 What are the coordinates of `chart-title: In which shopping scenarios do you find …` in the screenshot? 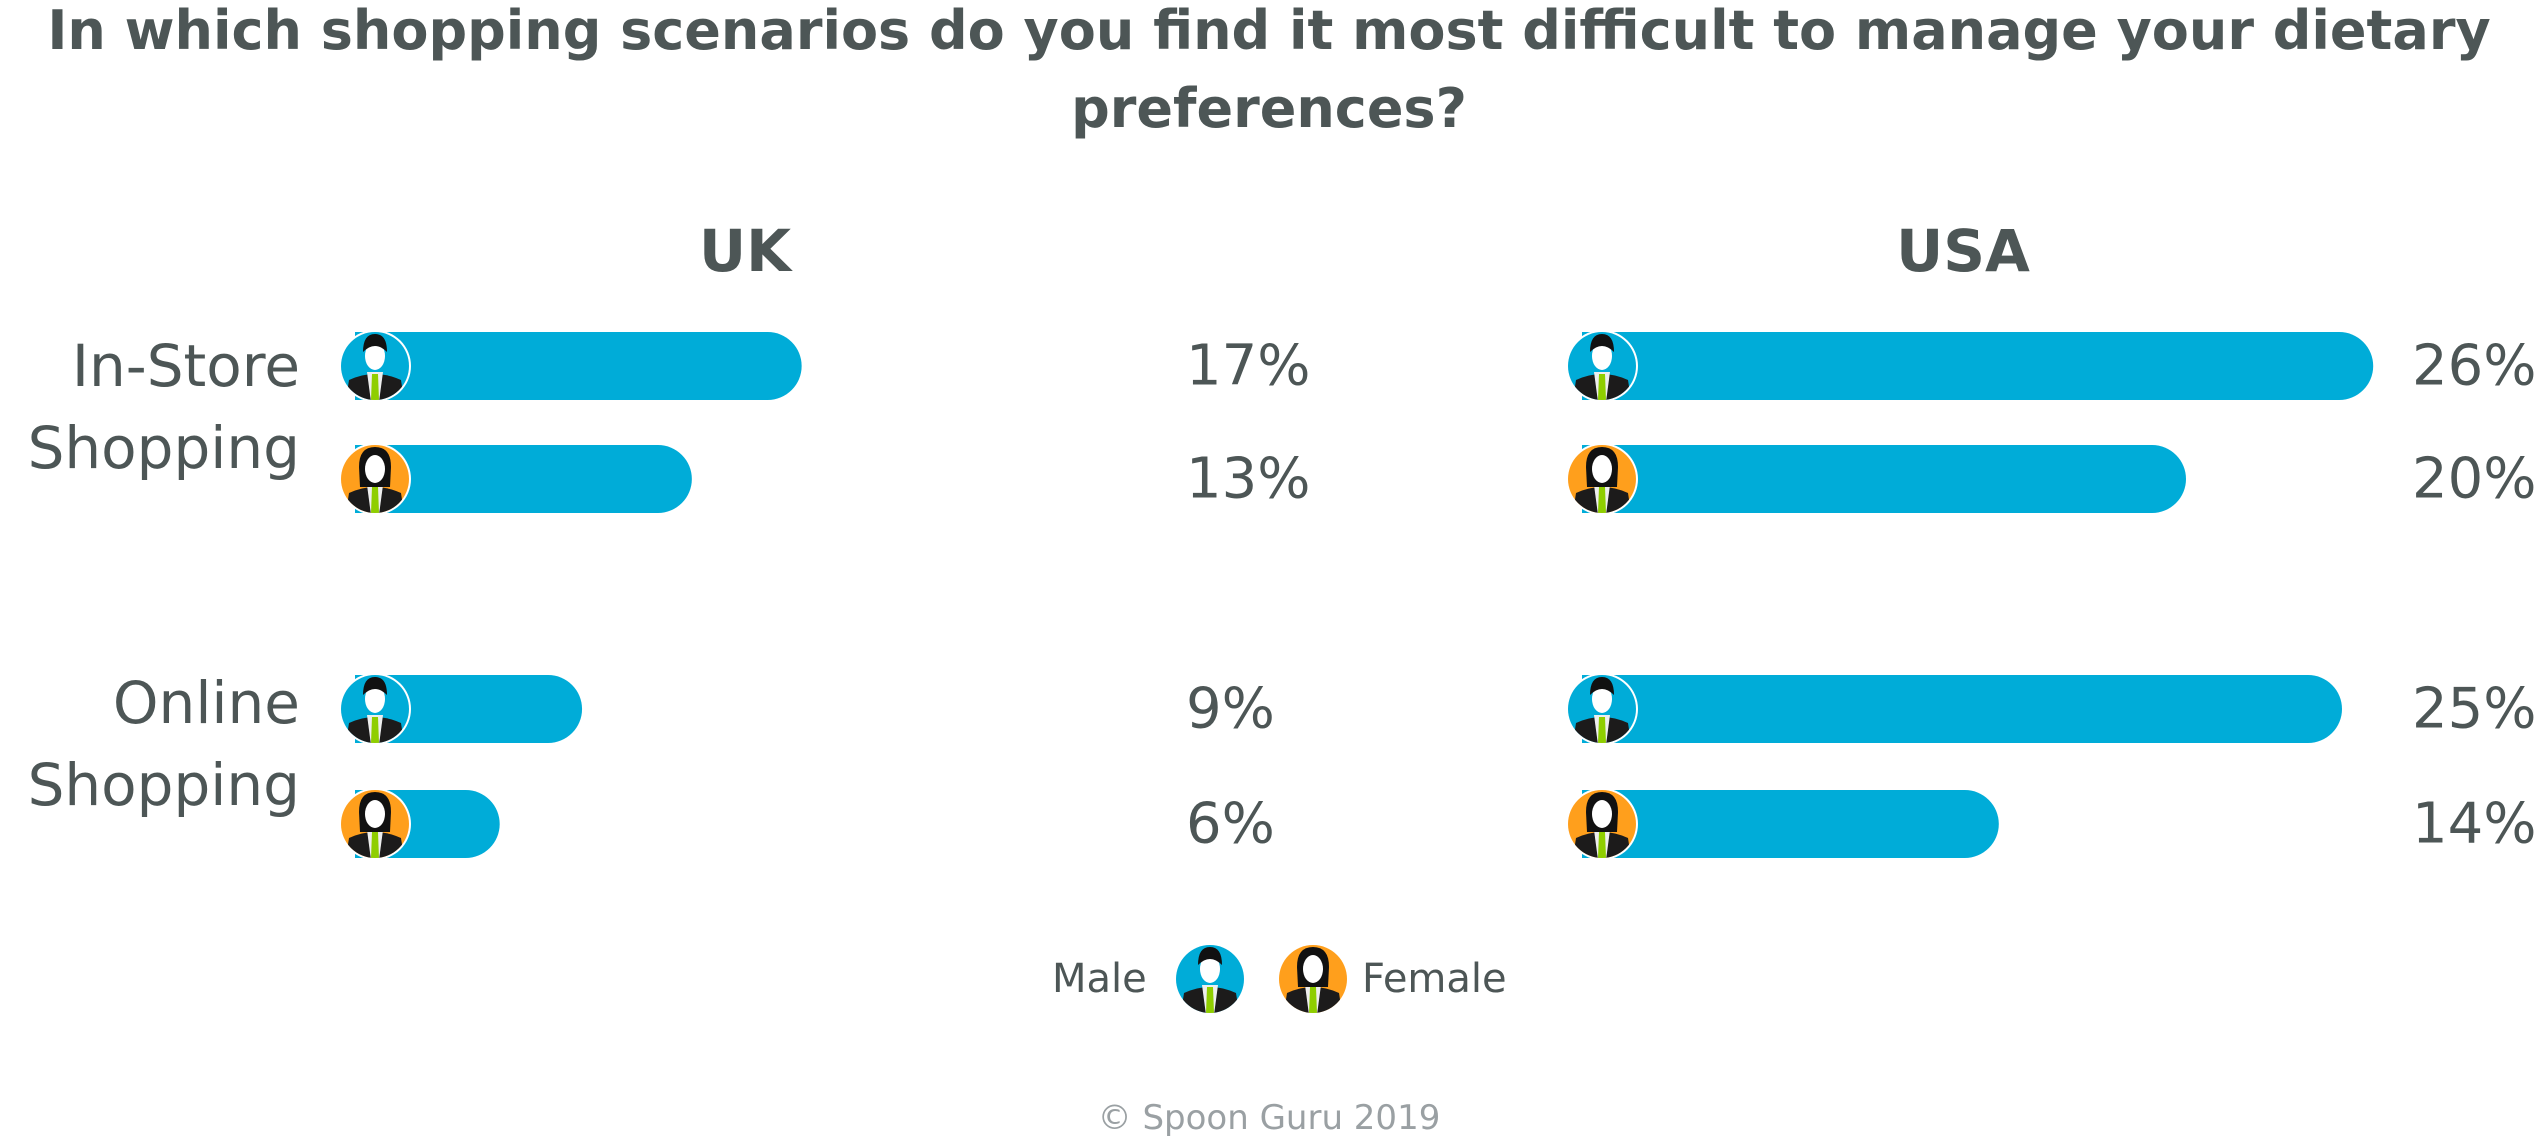 It's located at (1269, 74).